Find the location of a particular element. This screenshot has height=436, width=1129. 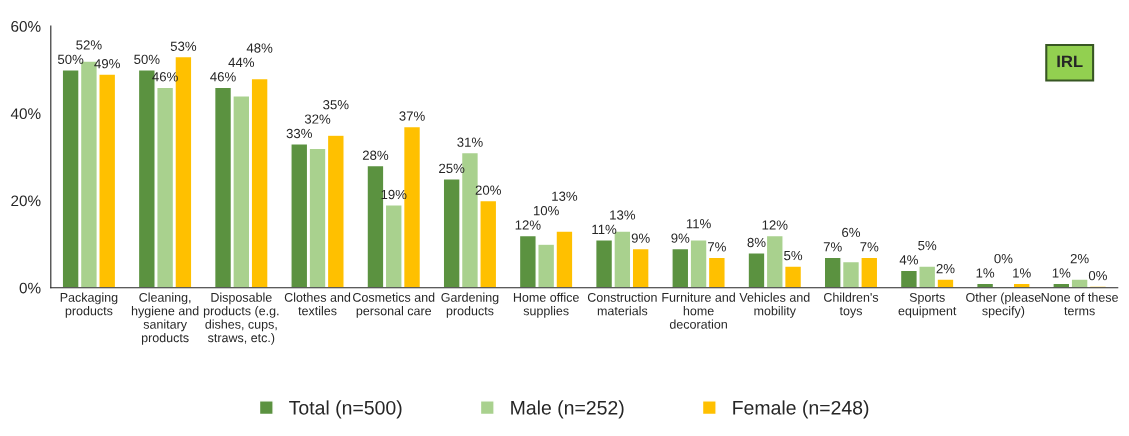

data-label: 49% is located at coordinates (107, 64).